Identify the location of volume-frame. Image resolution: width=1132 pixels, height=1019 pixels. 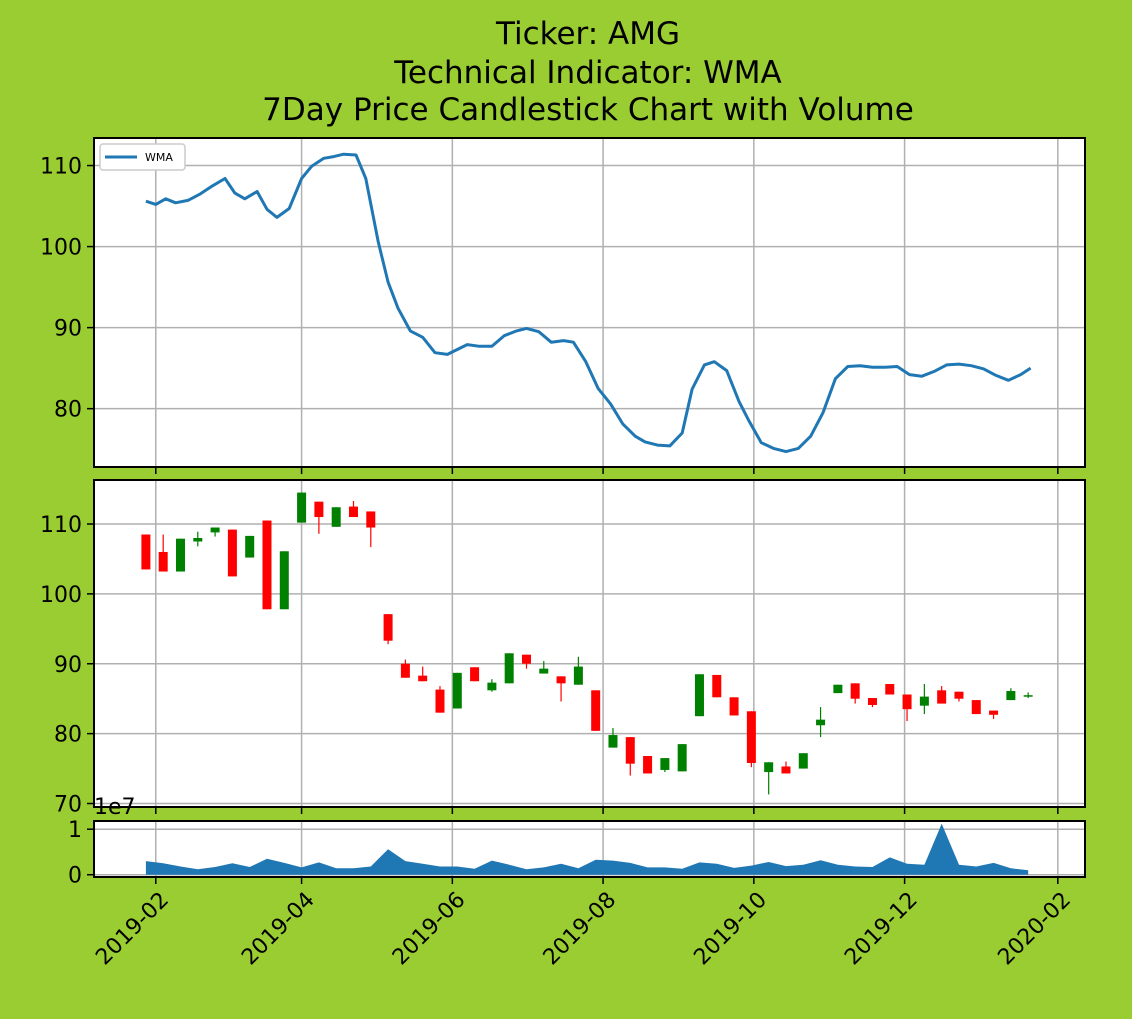
(589, 849).